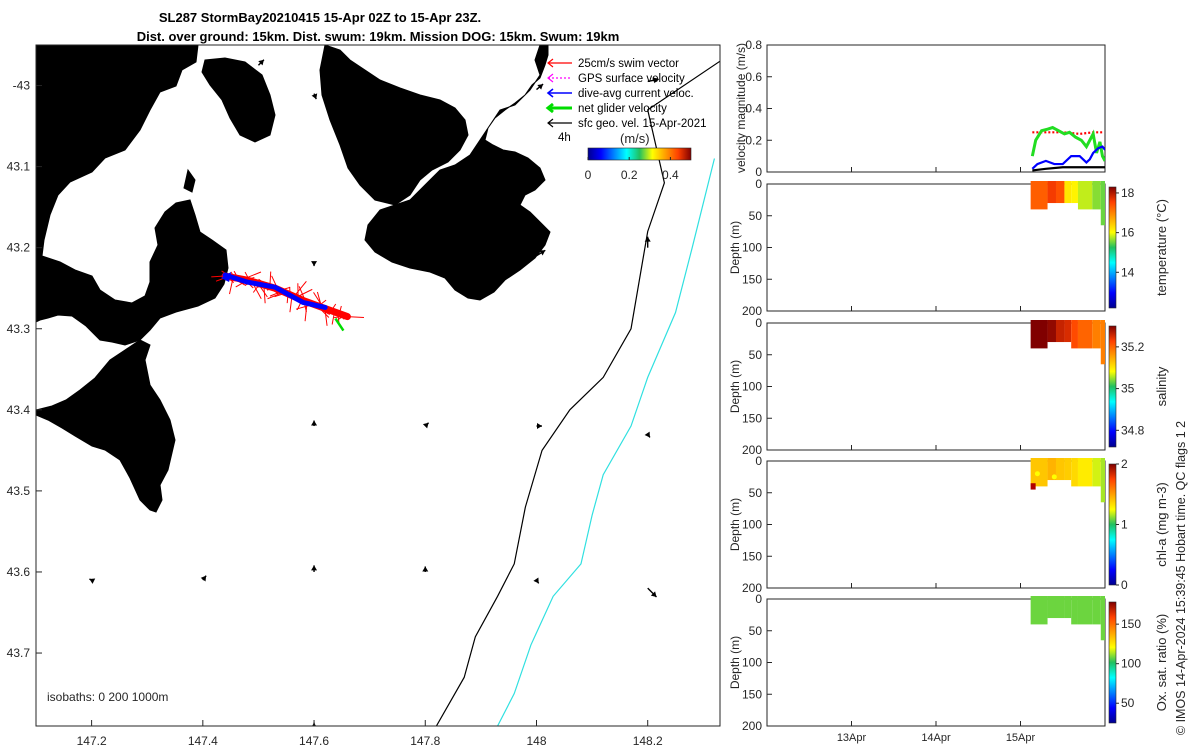 The width and height of the screenshot is (1200, 750). I want to click on section-ytick-label: 50, so click(756, 355).